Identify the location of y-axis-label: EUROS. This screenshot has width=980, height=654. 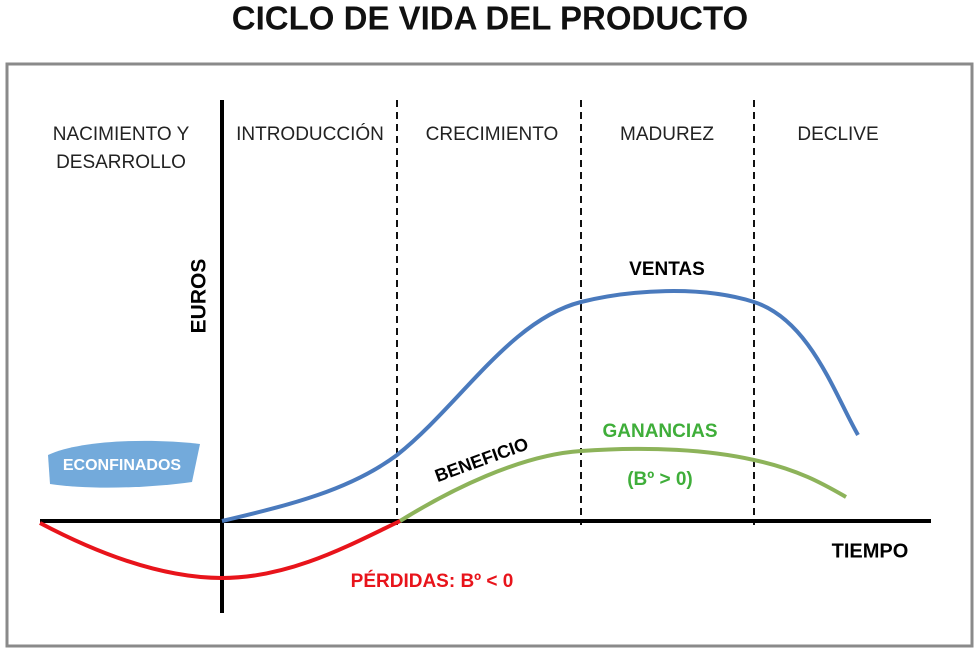
(199, 296).